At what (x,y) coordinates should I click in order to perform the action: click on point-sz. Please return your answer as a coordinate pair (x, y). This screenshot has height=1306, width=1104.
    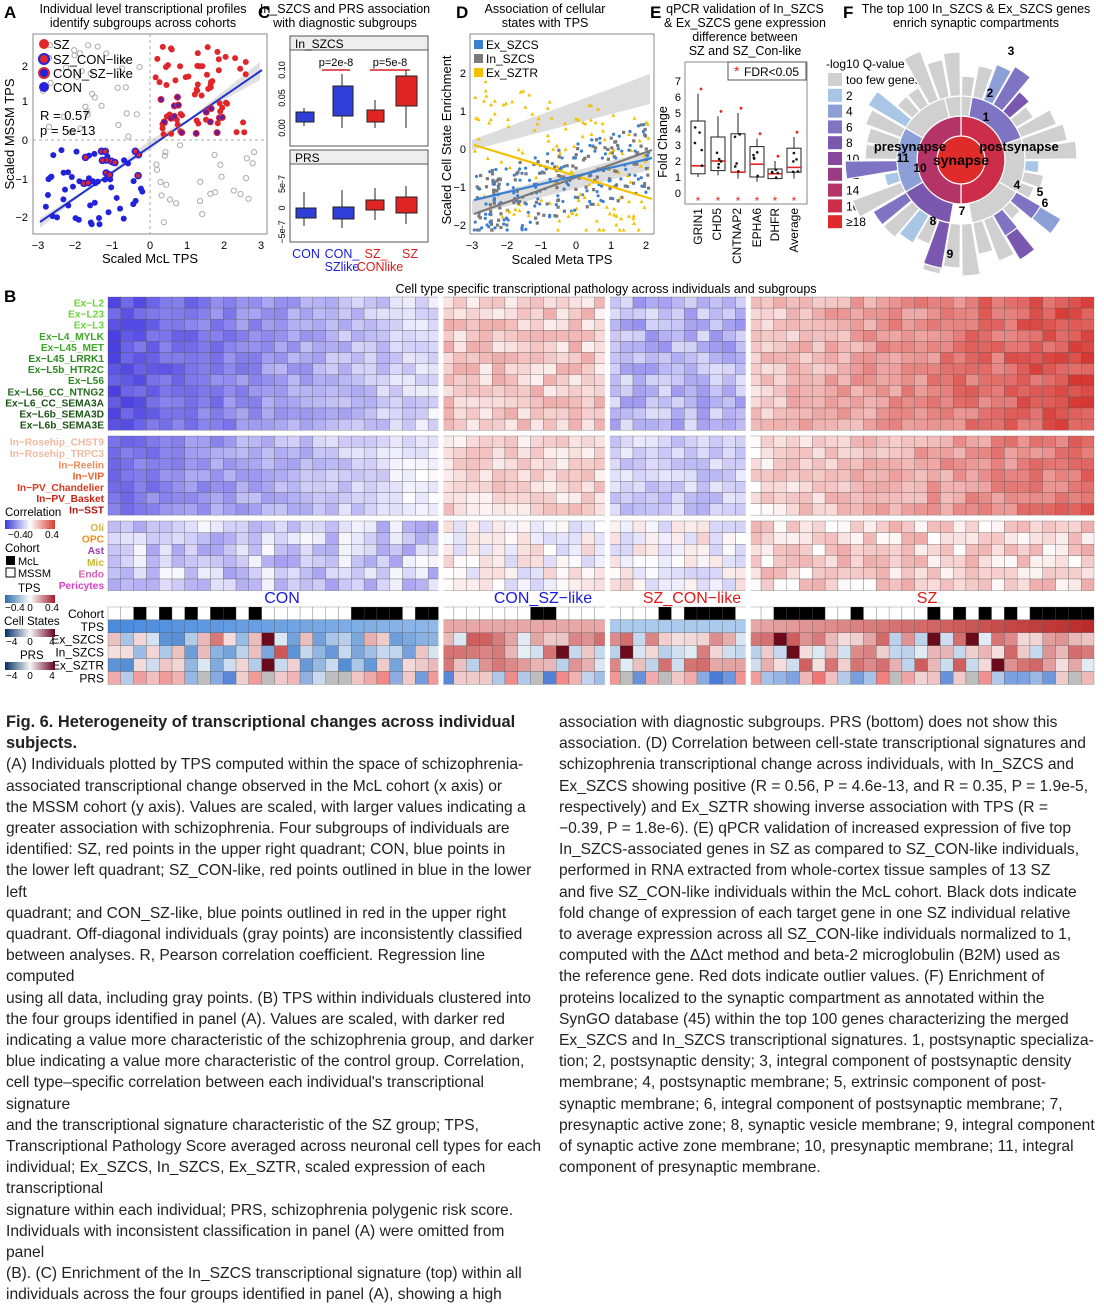
    Looking at the image, I should click on (198, 123).